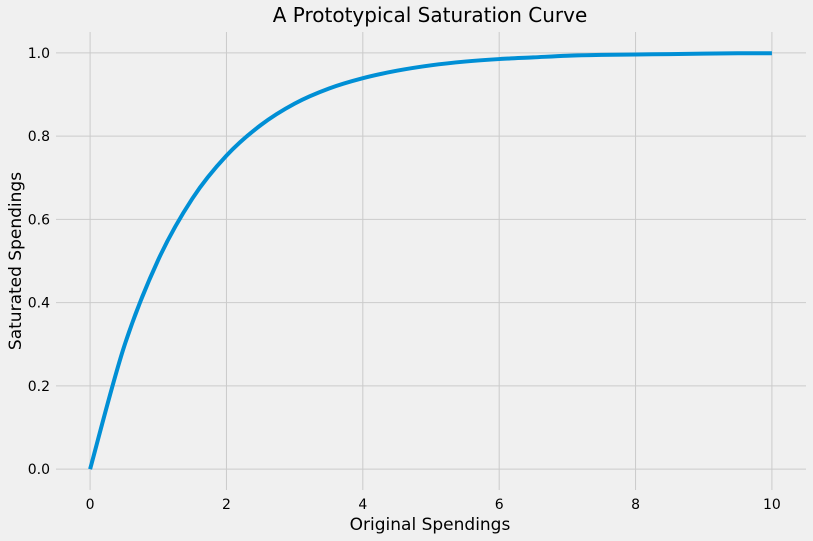 This screenshot has height=541, width=813. I want to click on chart-title: A Prototypical Saturation Curve, so click(430, 15).